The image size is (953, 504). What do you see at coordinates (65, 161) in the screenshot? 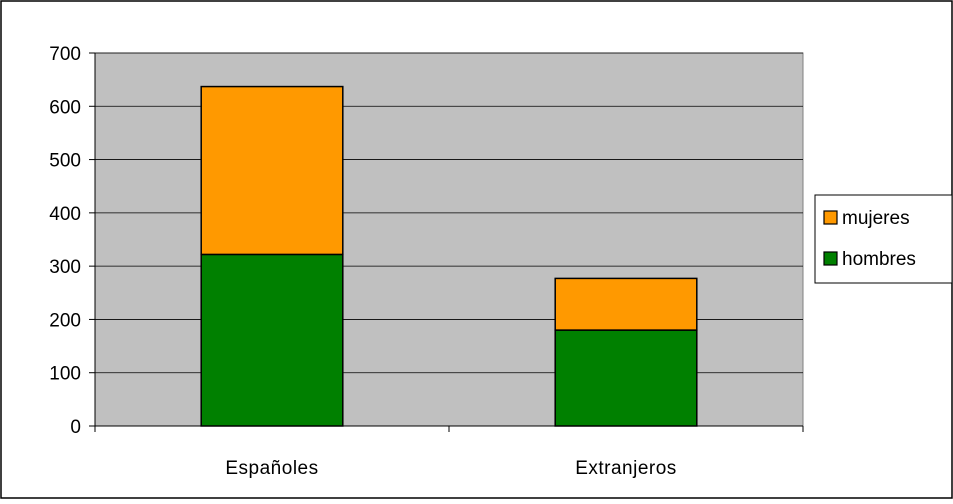
I see `y-tick-label: 500` at bounding box center [65, 161].